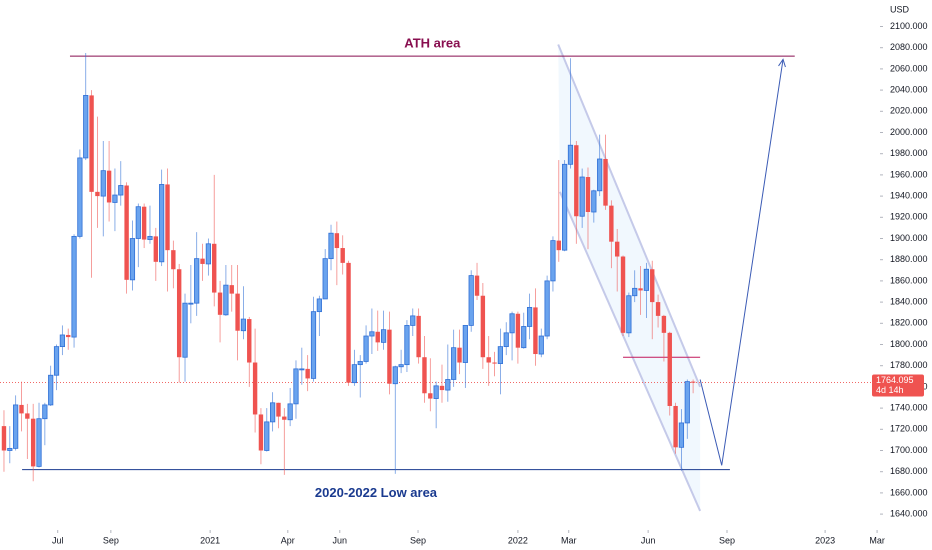  I want to click on y-tick-label: 1880.000, so click(909, 259).